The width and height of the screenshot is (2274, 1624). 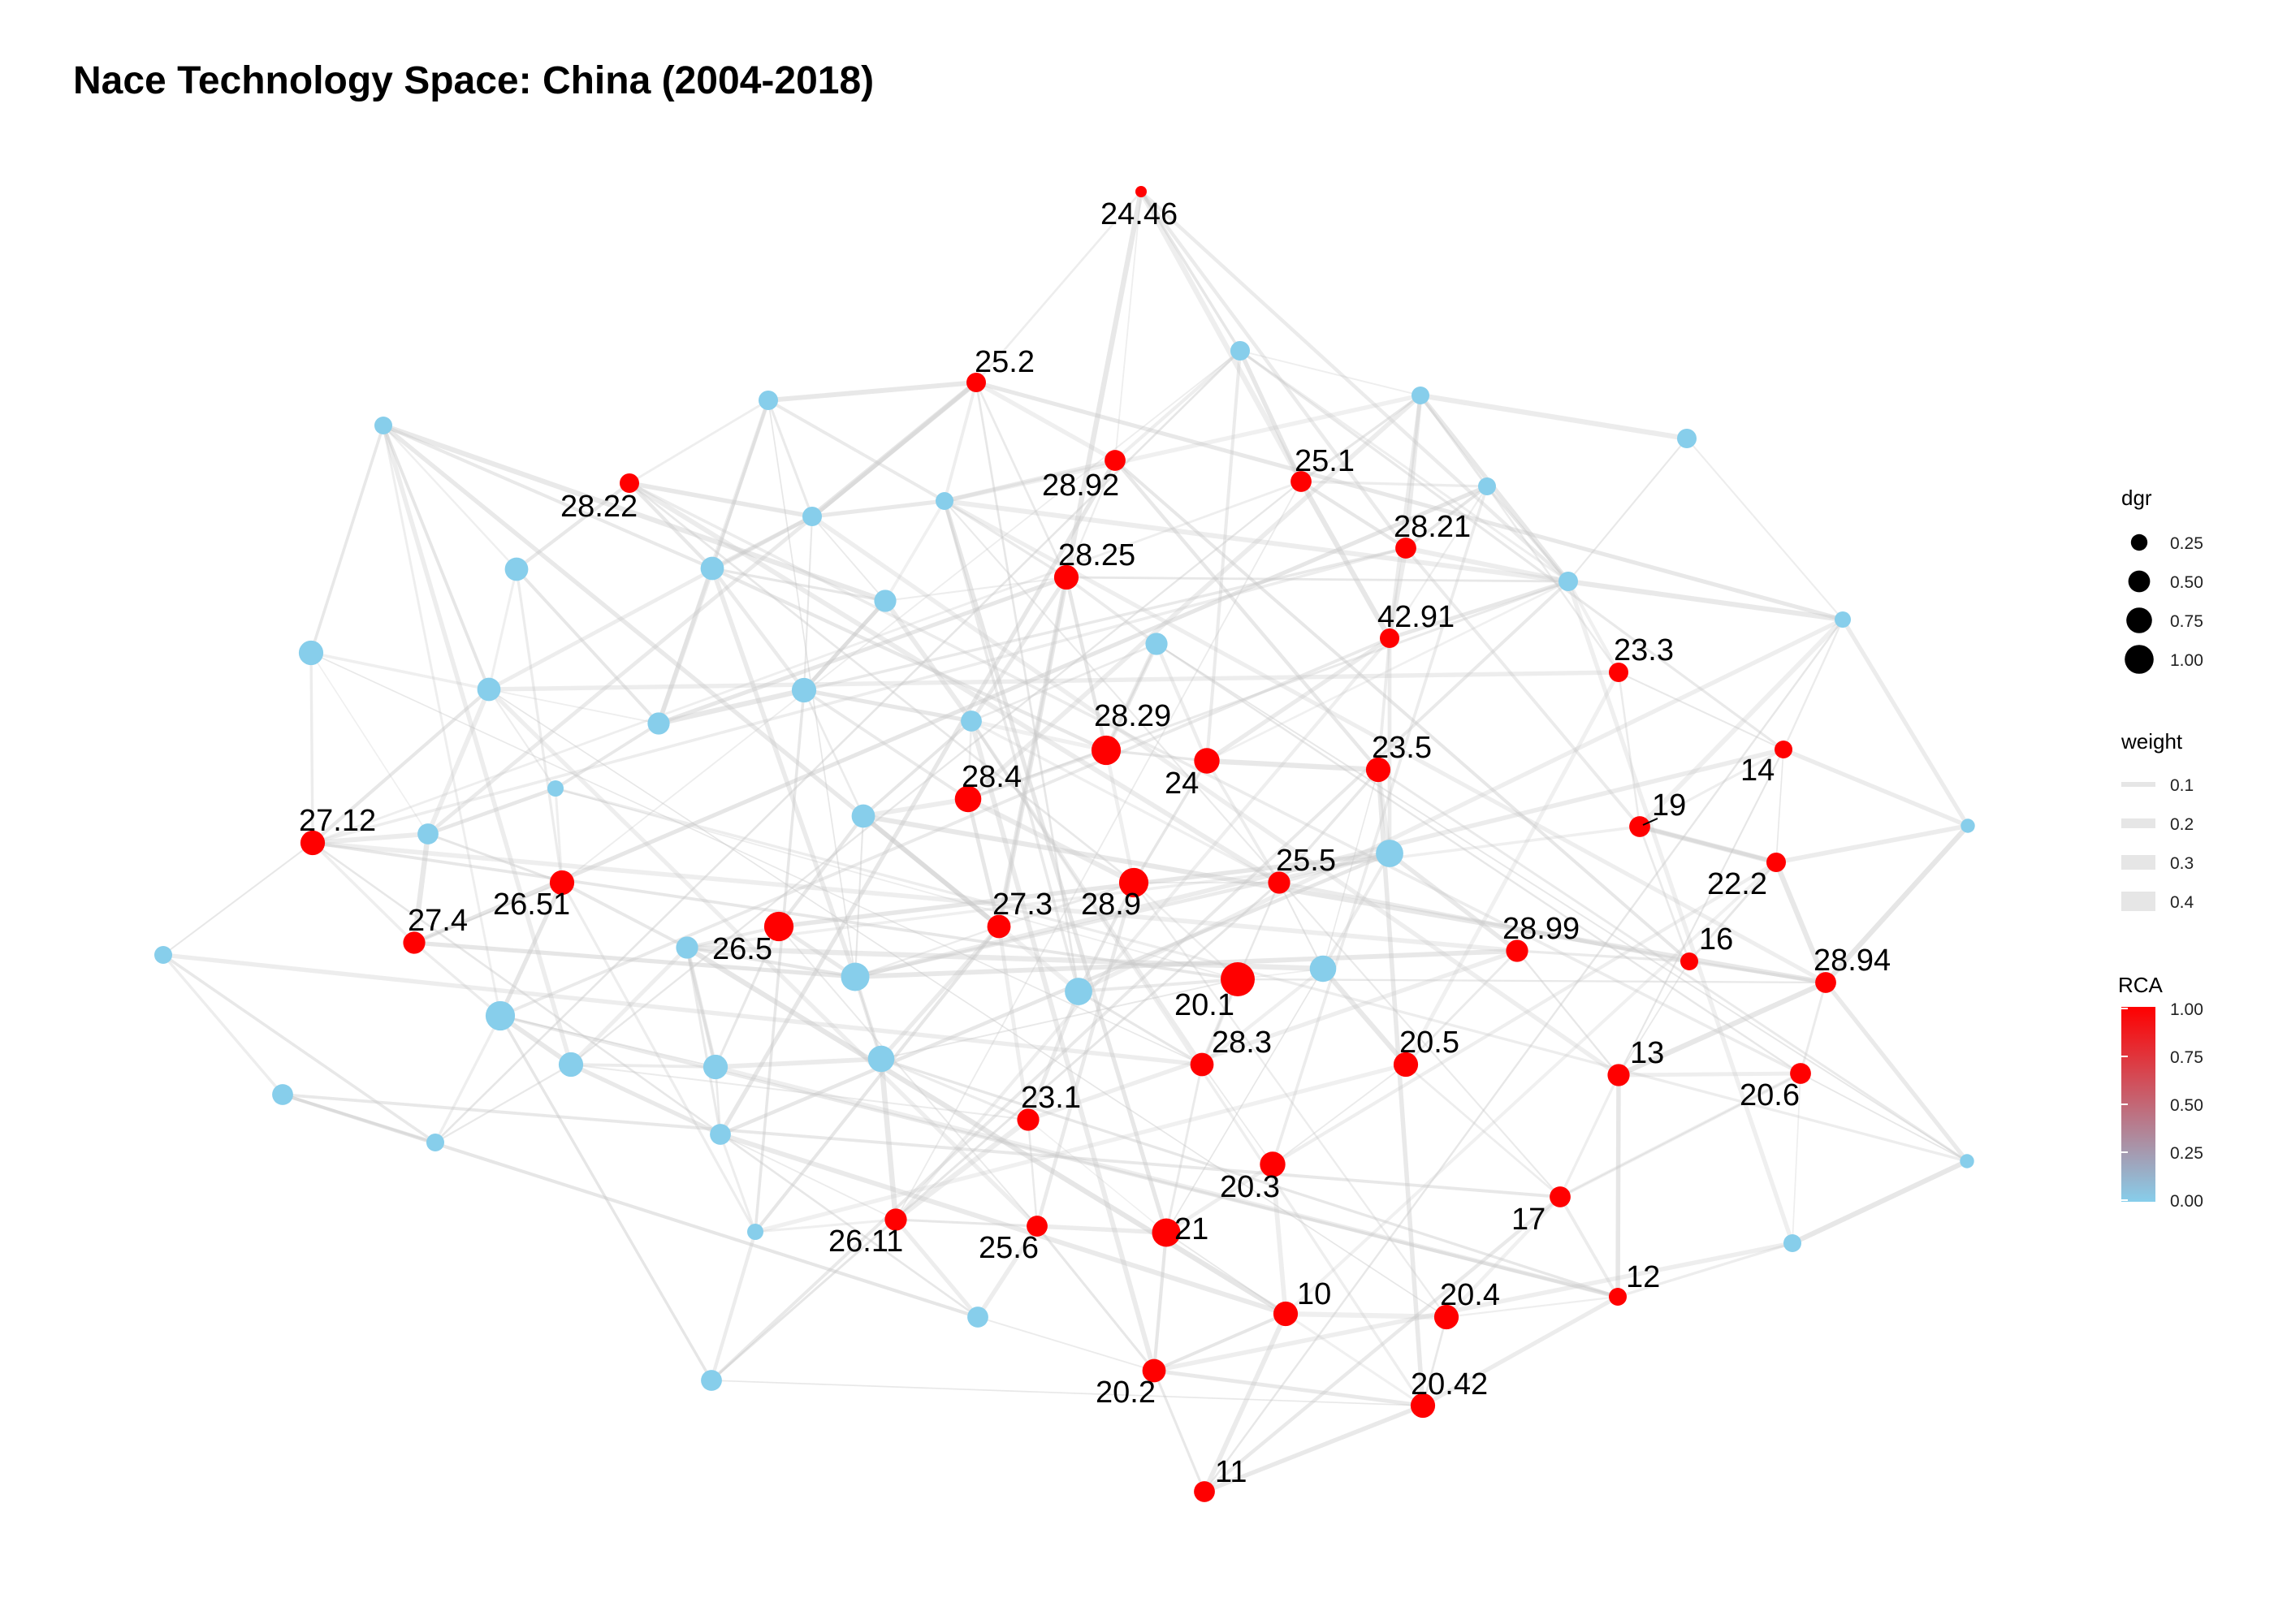 What do you see at coordinates (1126, 1393) in the screenshot?
I see `node-label: 20.2` at bounding box center [1126, 1393].